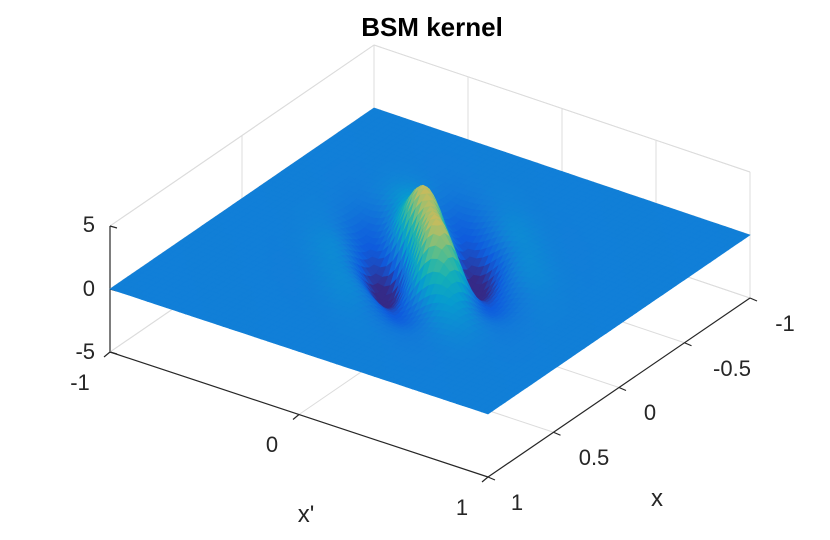  What do you see at coordinates (462, 507) in the screenshot?
I see `y-tick-1: 1` at bounding box center [462, 507].